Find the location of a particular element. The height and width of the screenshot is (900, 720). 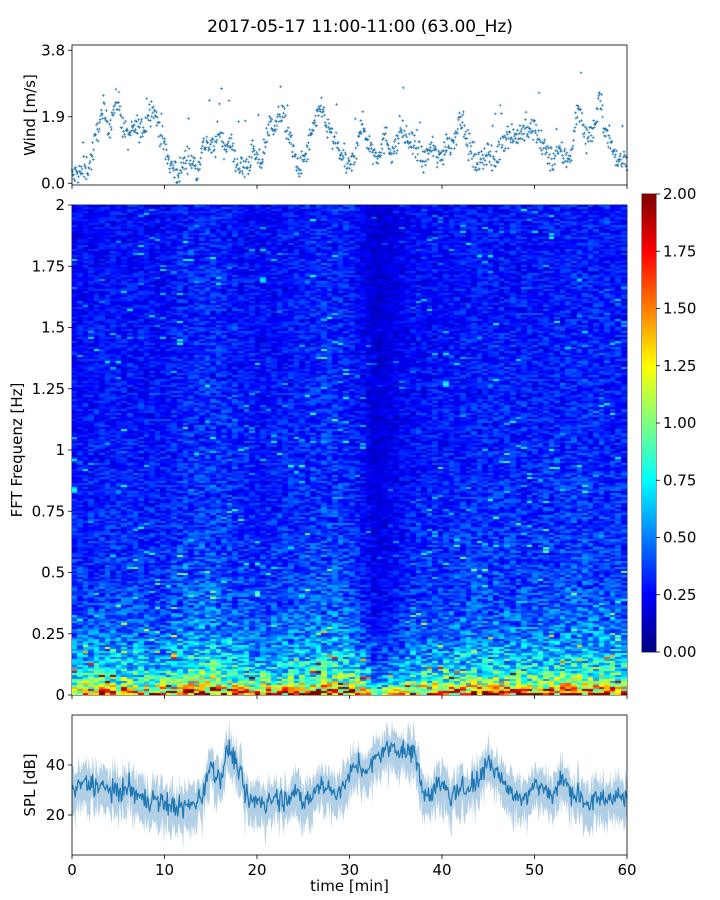

spectrogram-ytick-label: 0 is located at coordinates (60, 695).